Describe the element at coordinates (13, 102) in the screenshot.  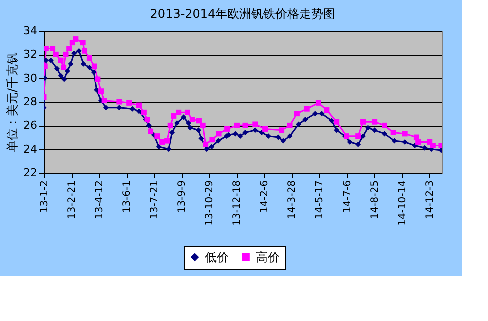
I see `y-axis-title: 单位：美元/千克钒` at that location.